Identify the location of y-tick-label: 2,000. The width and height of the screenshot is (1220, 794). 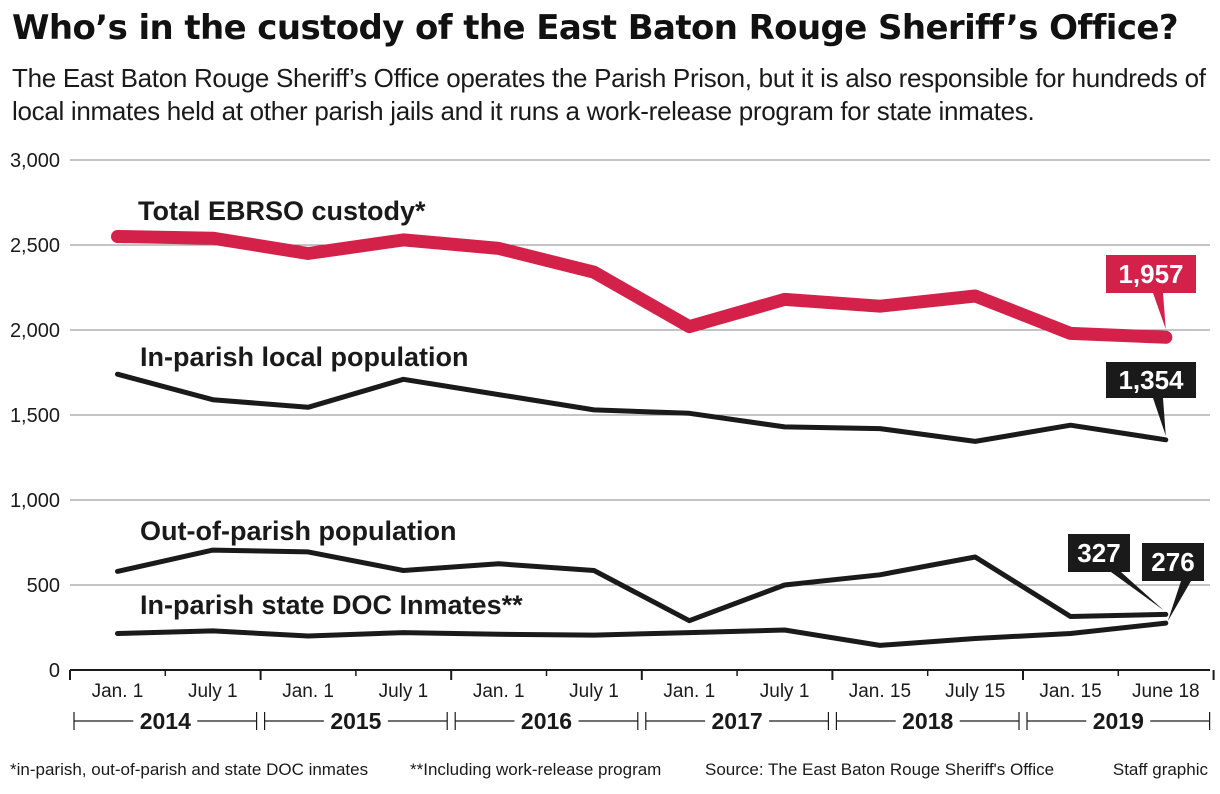
(35, 331).